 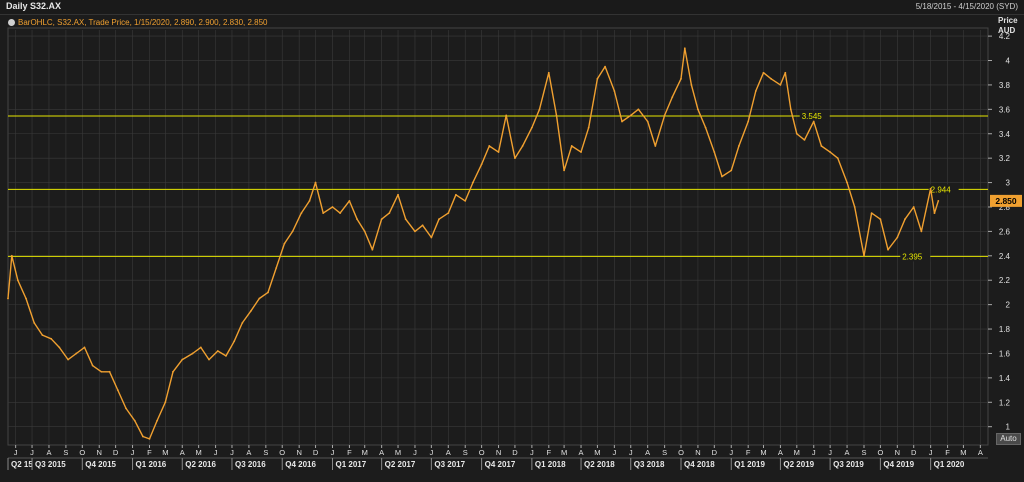 I want to click on y-tick-label: 4, so click(x=1008, y=61).